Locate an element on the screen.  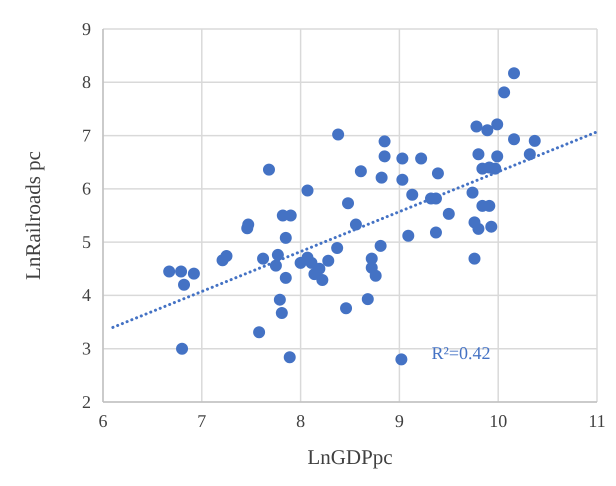
y-tick-label: 5 is located at coordinates (86, 242).